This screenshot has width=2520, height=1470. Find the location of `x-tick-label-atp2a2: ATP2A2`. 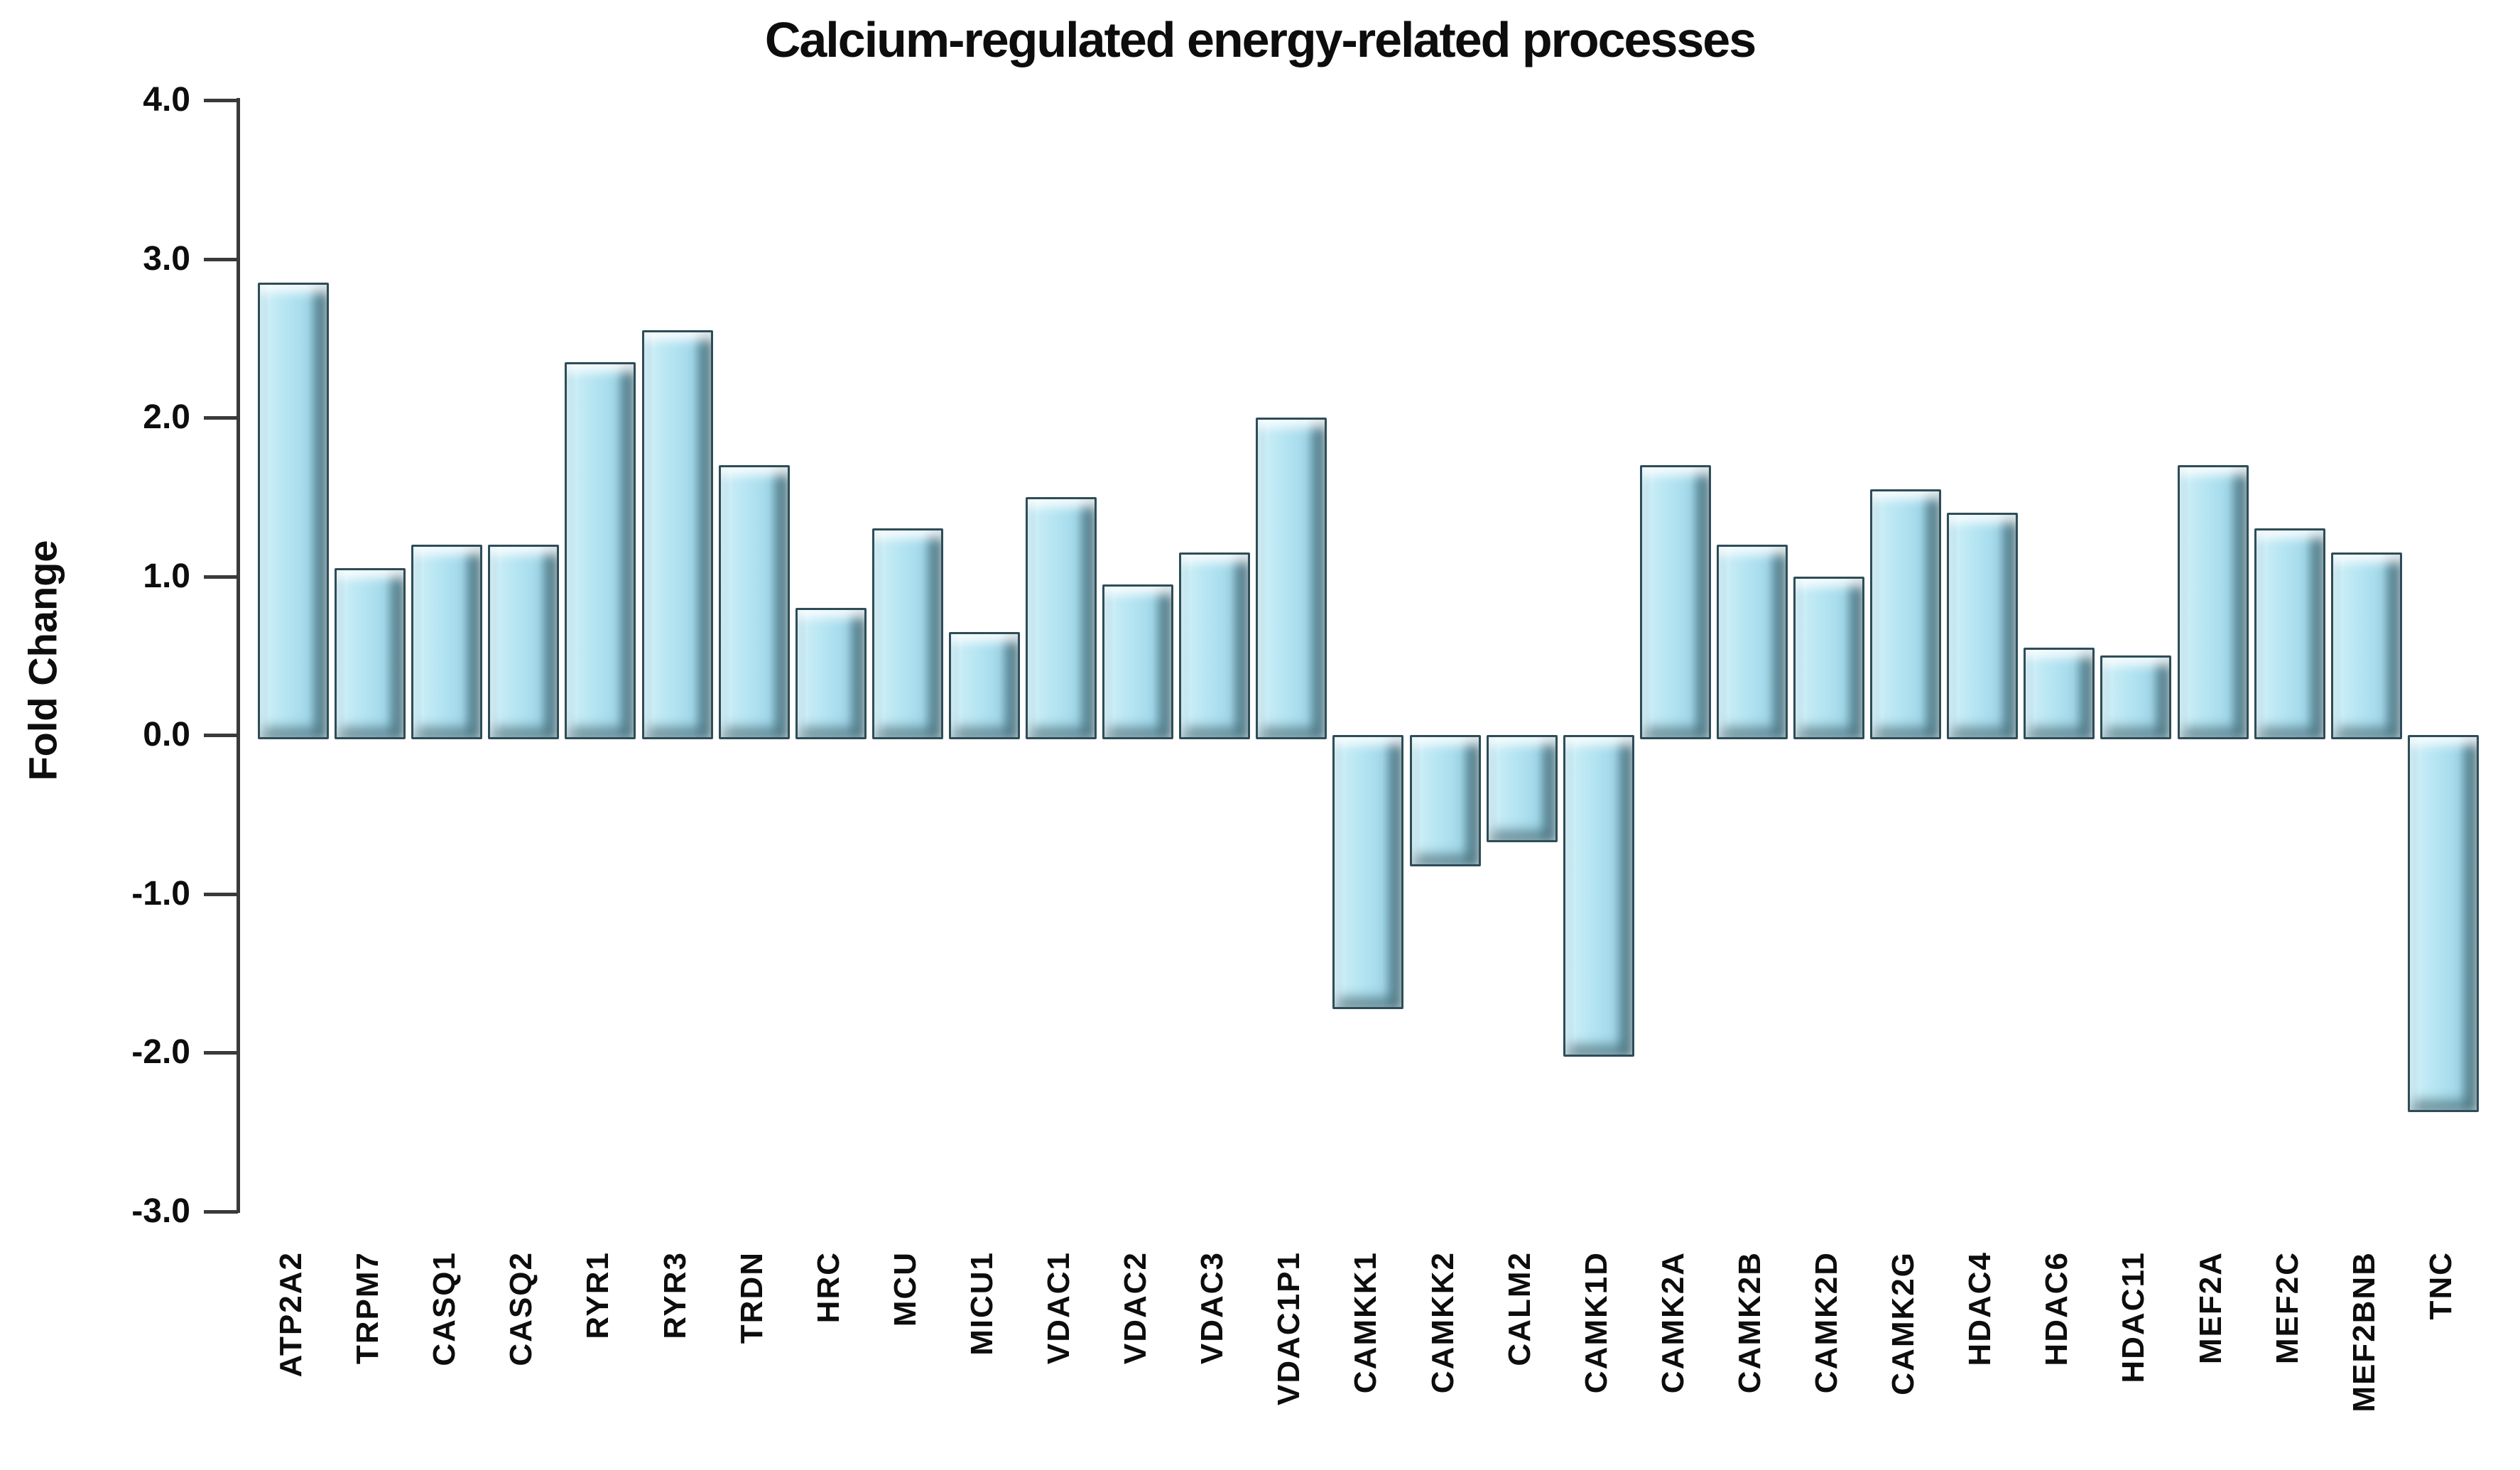

x-tick-label-atp2a2: ATP2A2 is located at coordinates (291, 1314).